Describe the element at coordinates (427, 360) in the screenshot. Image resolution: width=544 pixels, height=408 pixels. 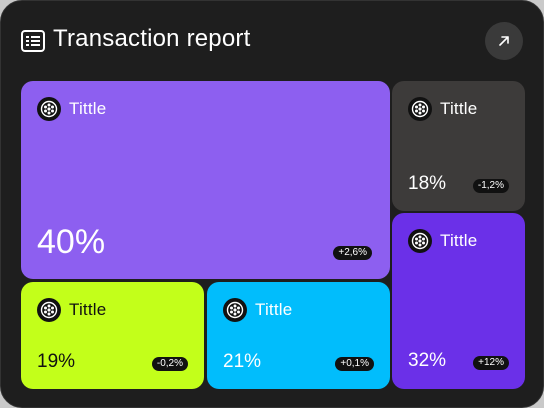
I see `tile-percent: 32%` at that location.